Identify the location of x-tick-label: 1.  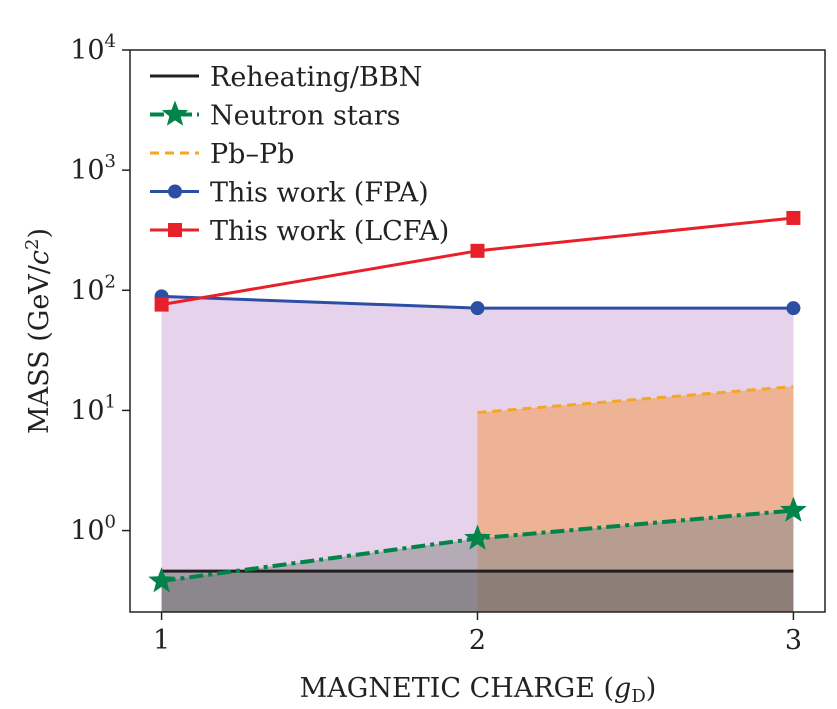
(161, 640).